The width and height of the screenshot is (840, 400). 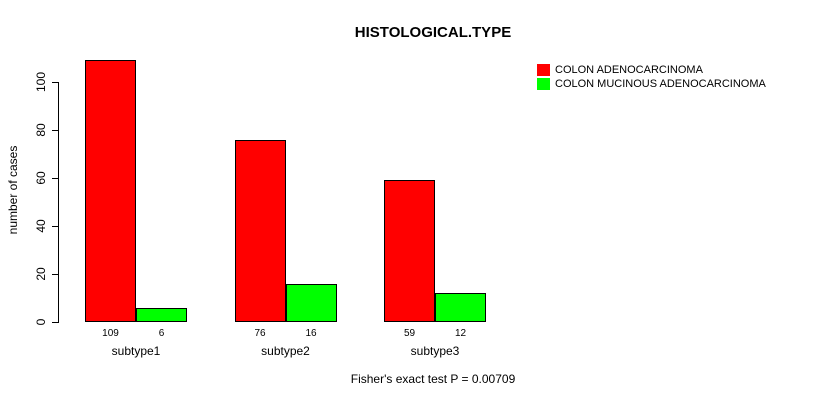 I want to click on legend-swatch-red, so click(x=543, y=70).